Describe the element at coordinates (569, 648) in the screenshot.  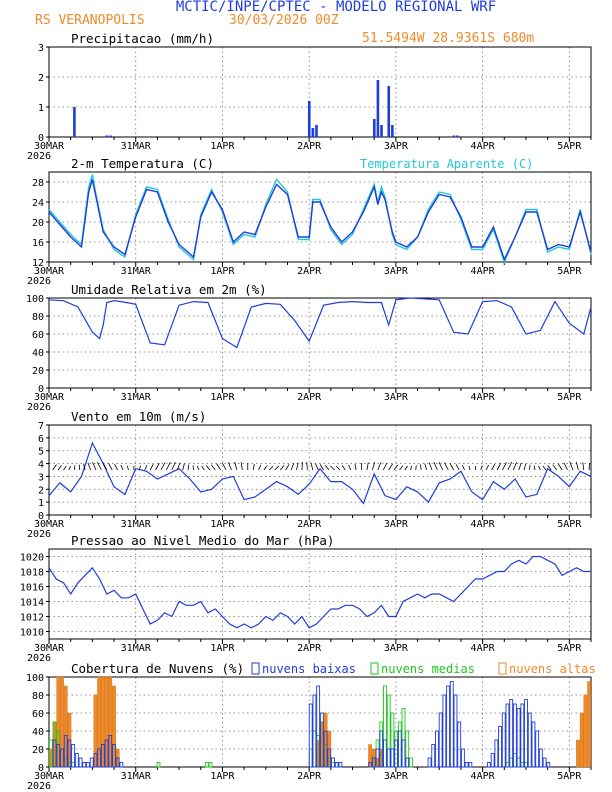
I see `pres-xtick-label: 5APR` at that location.